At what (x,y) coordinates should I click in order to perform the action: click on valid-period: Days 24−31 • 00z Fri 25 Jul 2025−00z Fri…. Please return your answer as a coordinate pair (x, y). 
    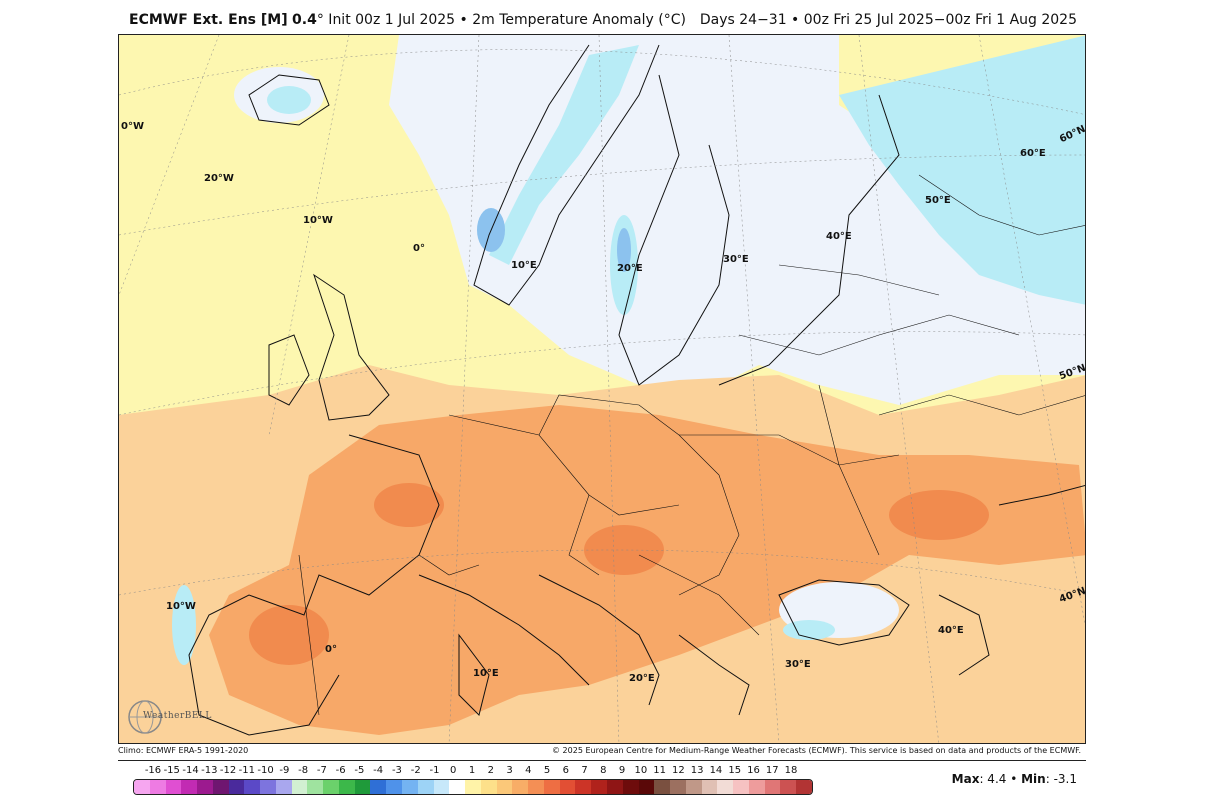
    Looking at the image, I should click on (888, 20).